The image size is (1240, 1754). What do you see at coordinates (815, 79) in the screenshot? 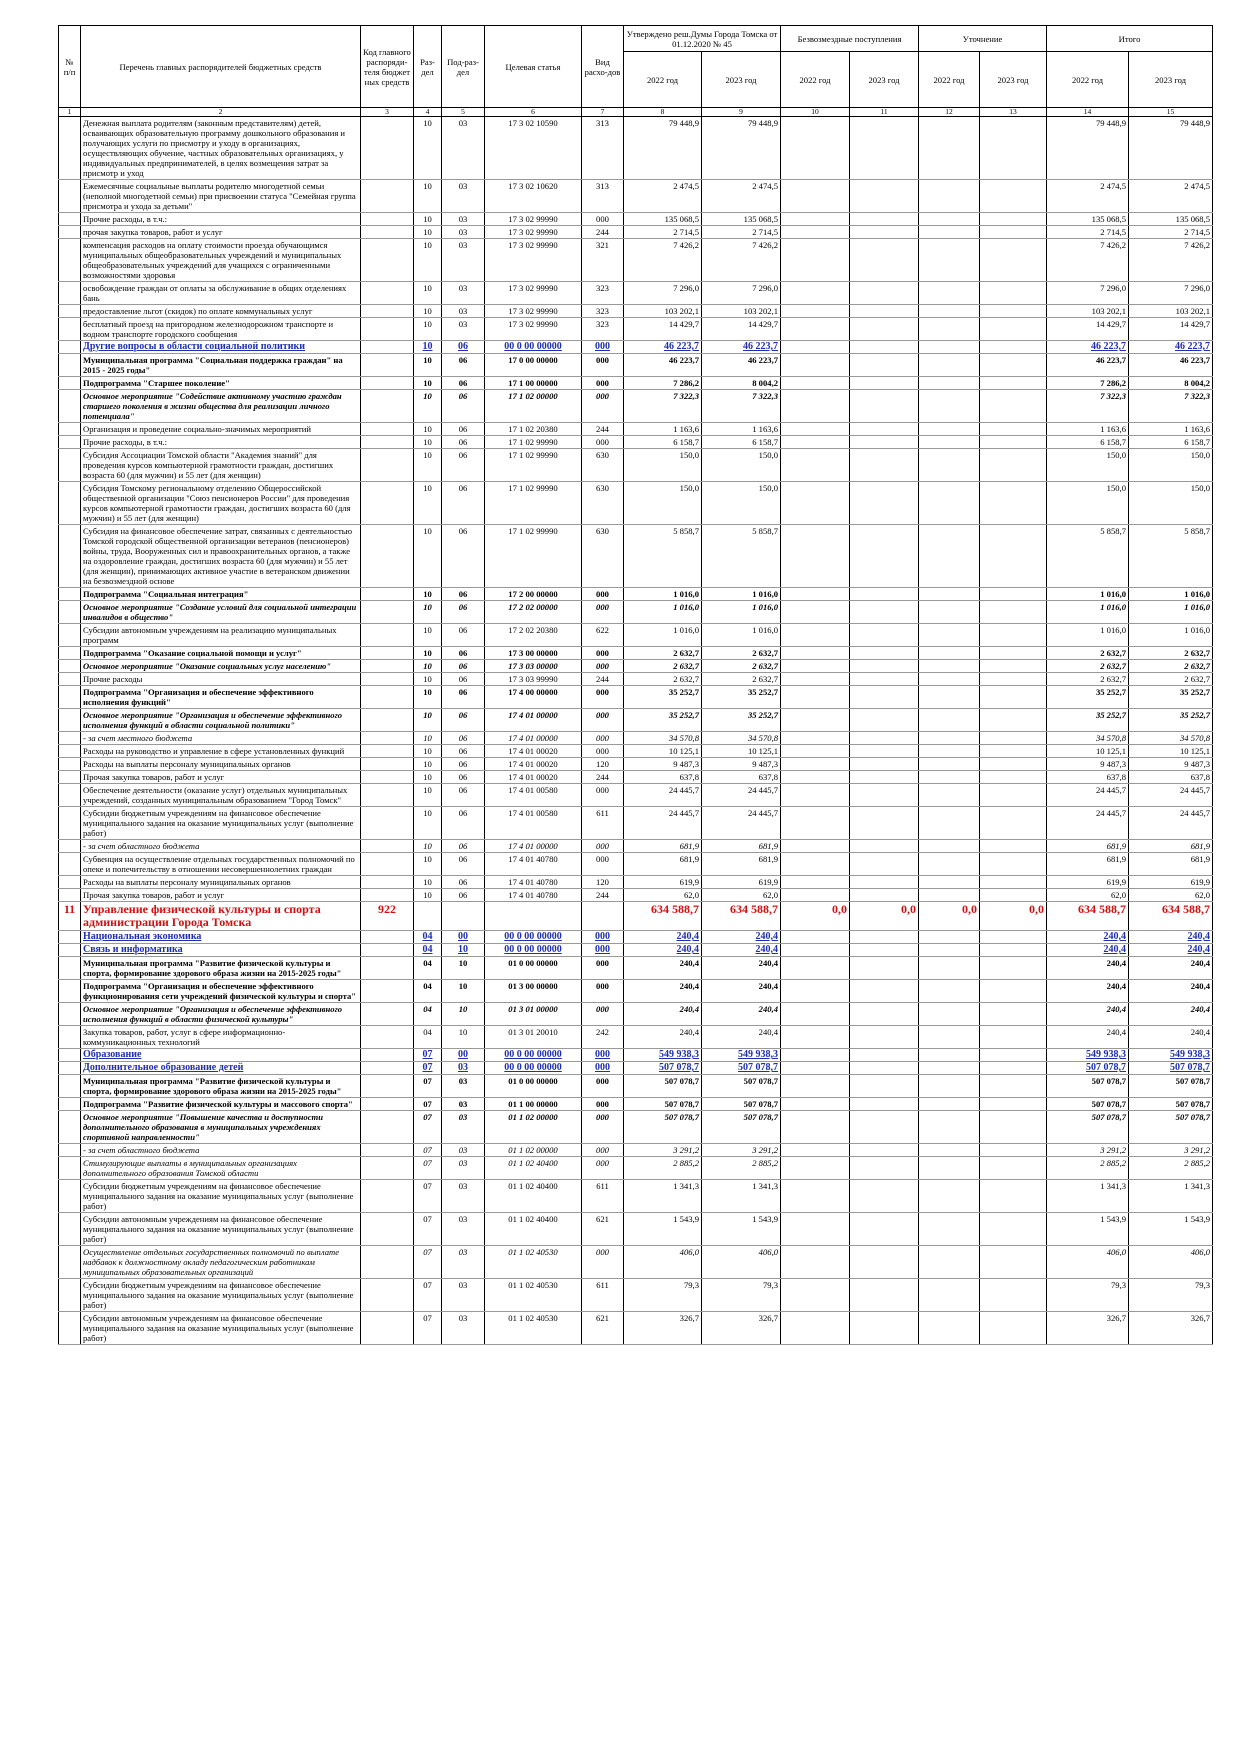
I see `year-header: 2022 год` at bounding box center [815, 79].